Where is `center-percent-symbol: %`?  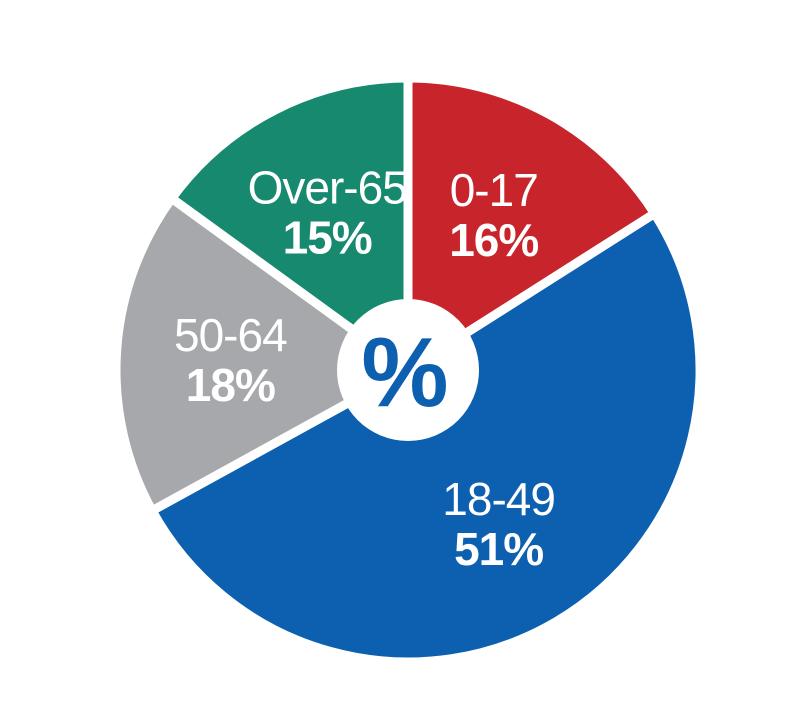
center-percent-symbol: % is located at coordinates (404, 372).